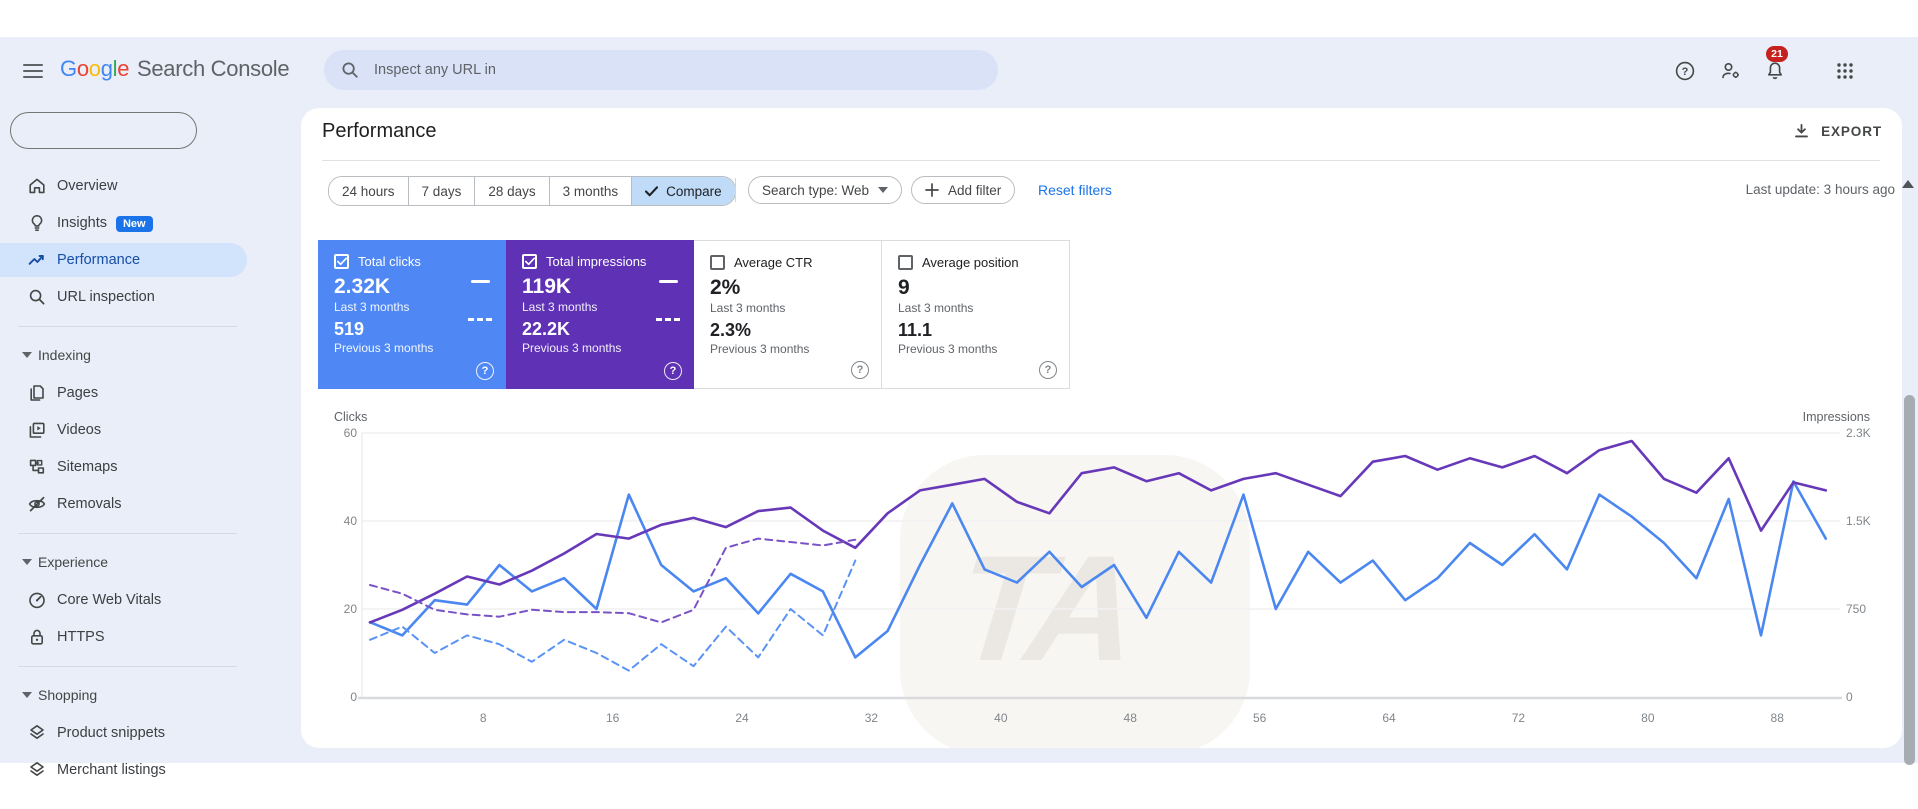 The image size is (1918, 809). I want to click on person-gear-icon, so click(1731, 71).